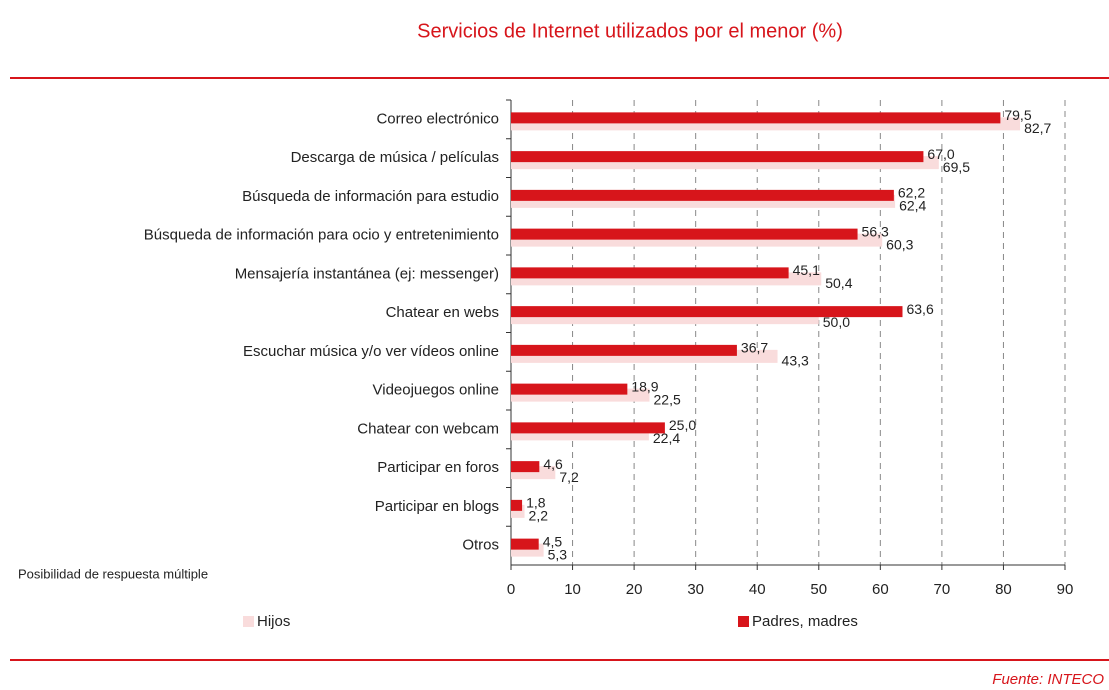 The height and width of the screenshot is (690, 1109). I want to click on y-tick-label: Videojuegos online, so click(436, 390).